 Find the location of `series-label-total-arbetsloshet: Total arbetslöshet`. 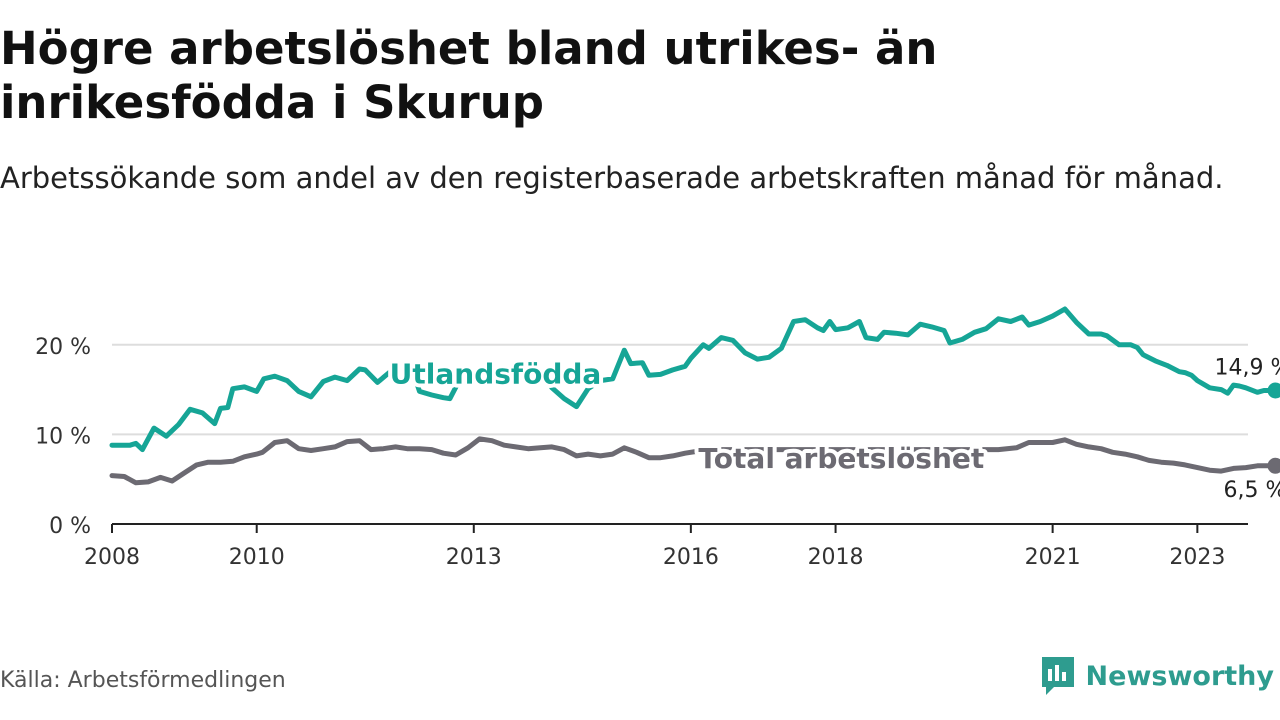

series-label-total-arbetsloshet: Total arbetslöshet is located at coordinates (841, 458).